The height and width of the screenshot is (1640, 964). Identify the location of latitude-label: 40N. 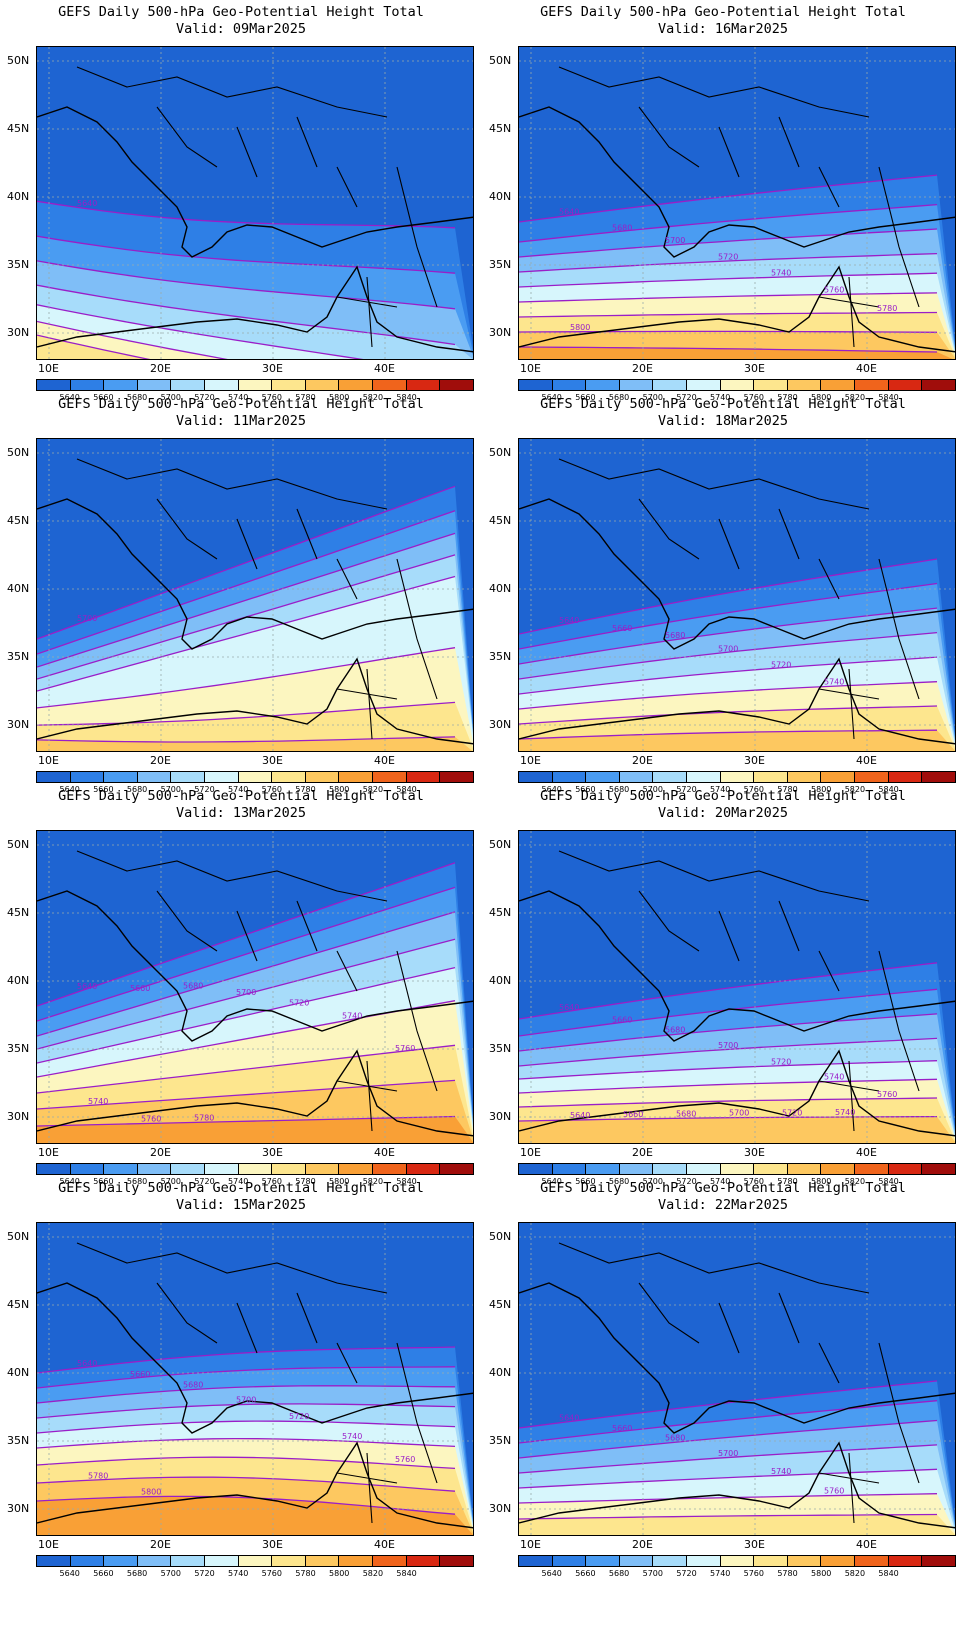
(18, 588).